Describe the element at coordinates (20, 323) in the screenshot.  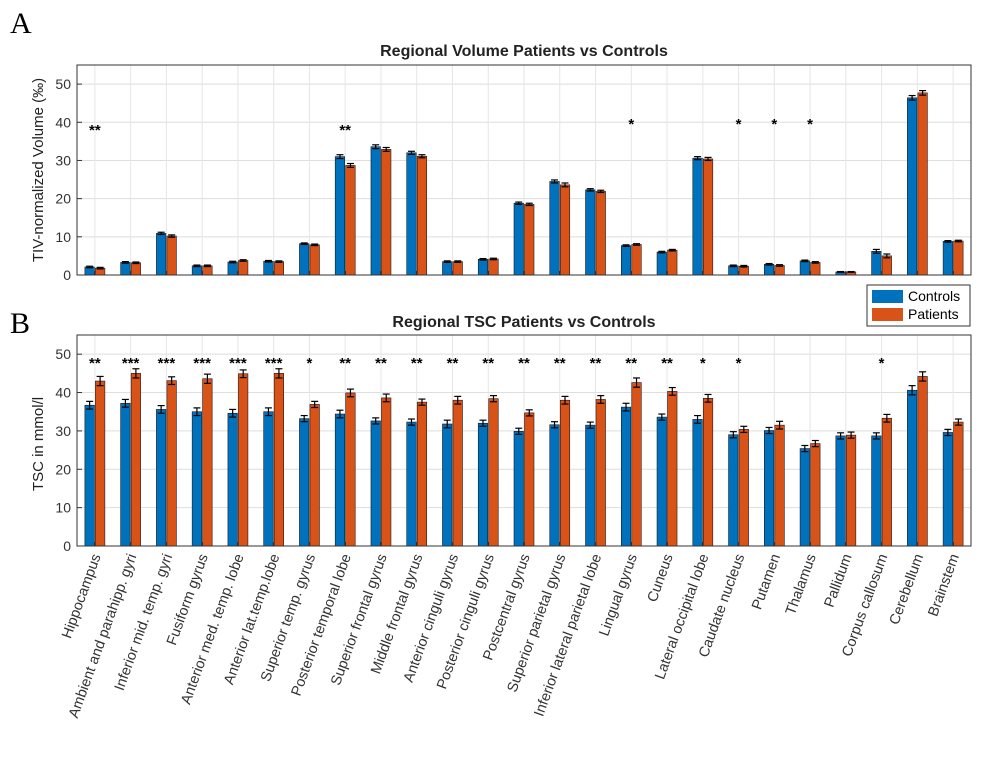
I see `panel-letter-b: B` at that location.